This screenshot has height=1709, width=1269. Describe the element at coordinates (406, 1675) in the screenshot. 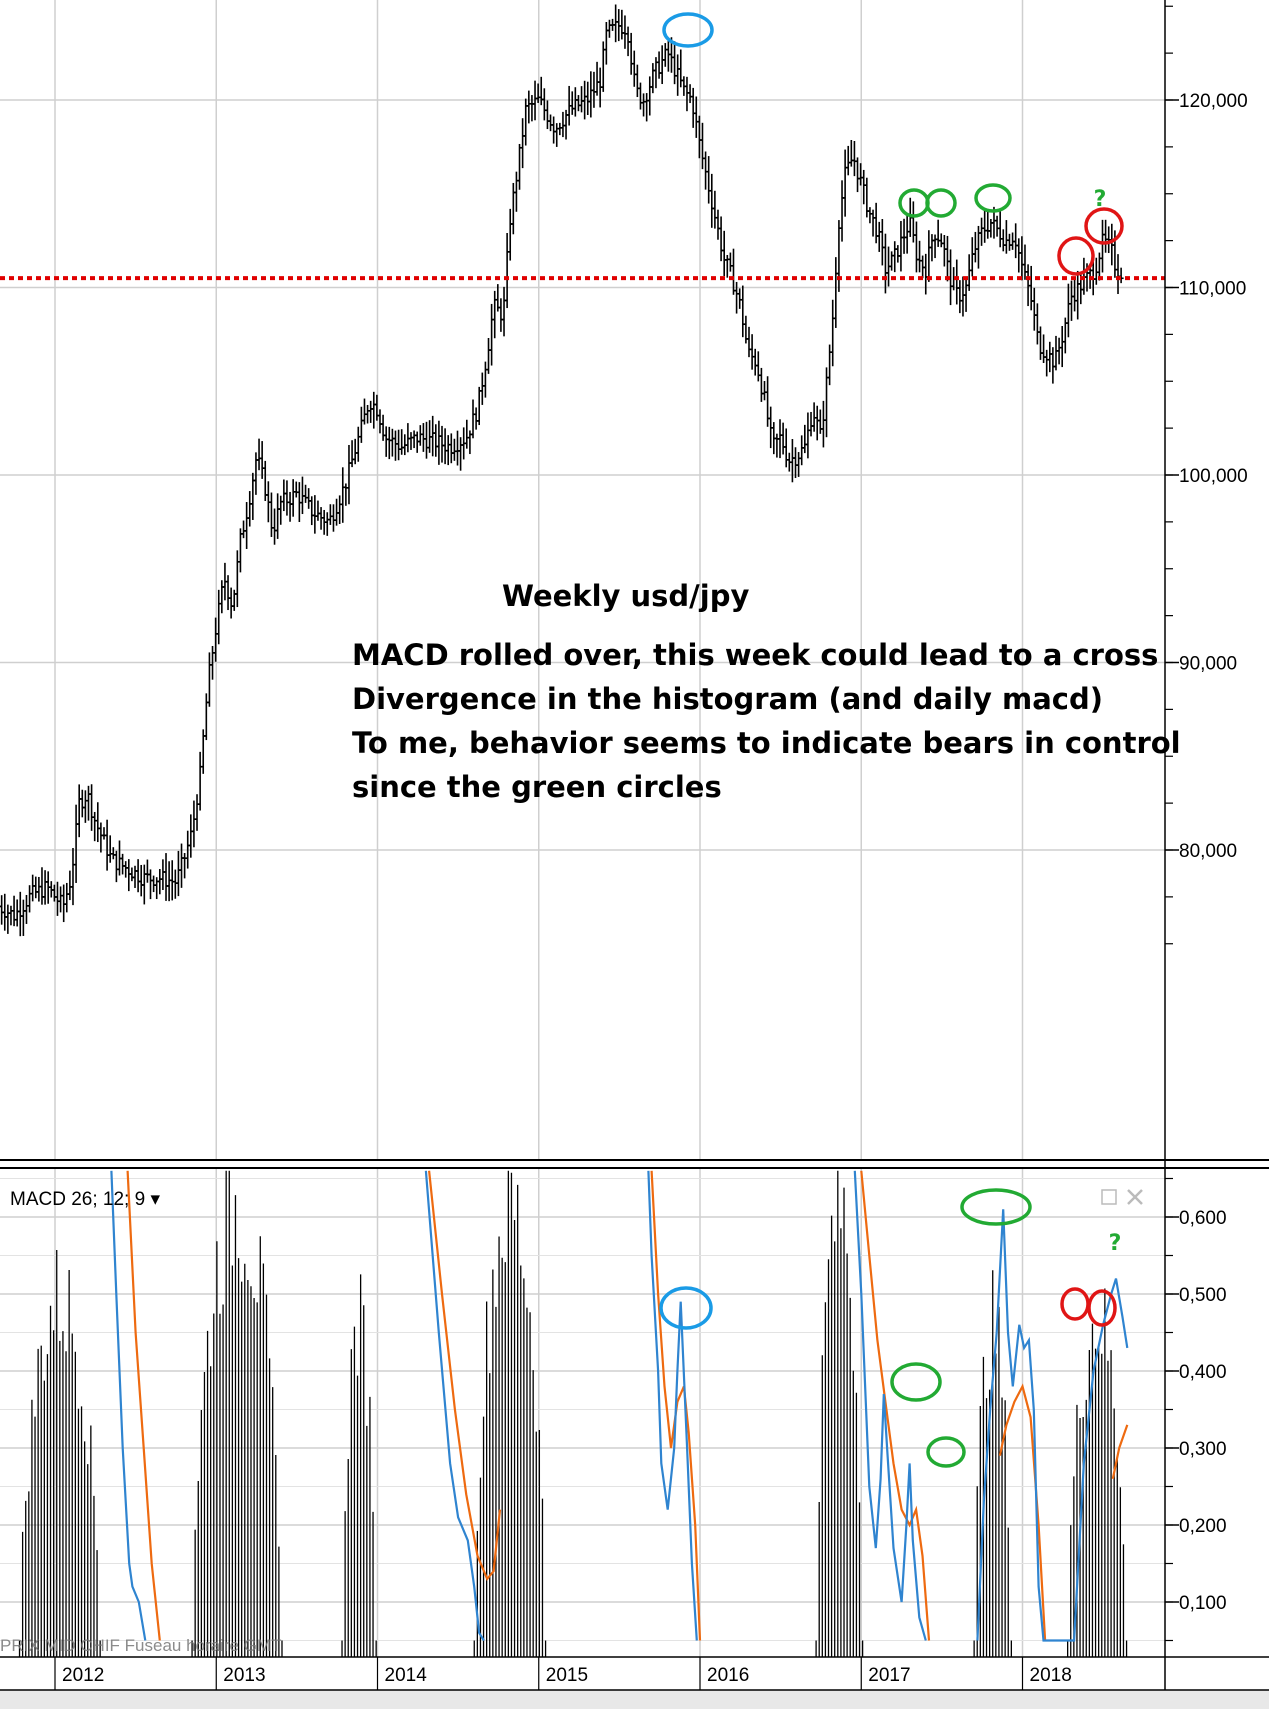

I see `x-tick-label: 2014` at that location.